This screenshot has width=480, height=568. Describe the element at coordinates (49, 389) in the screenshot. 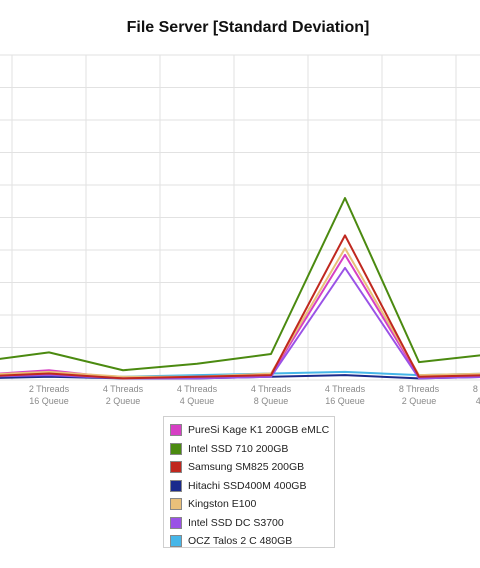

I see `x-tick-threads: 2 Threads` at that location.